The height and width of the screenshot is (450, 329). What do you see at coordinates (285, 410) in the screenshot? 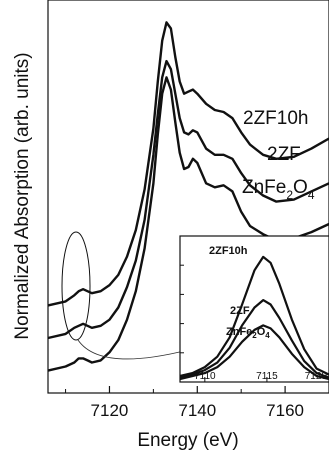
I see `x-tick-label-7160: 7160` at bounding box center [285, 410].